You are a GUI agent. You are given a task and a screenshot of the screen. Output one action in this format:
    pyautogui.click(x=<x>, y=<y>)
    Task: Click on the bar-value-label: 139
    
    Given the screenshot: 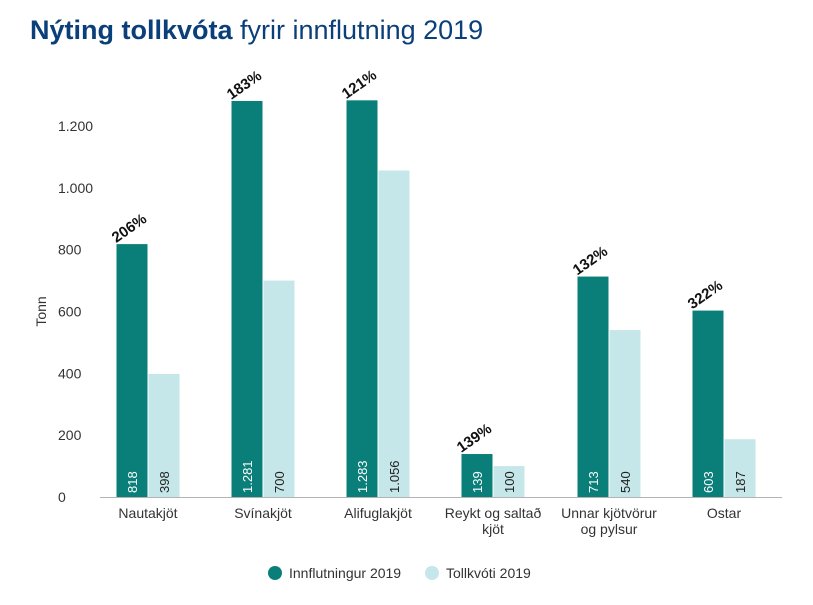 What is the action you would take?
    pyautogui.click(x=477, y=482)
    